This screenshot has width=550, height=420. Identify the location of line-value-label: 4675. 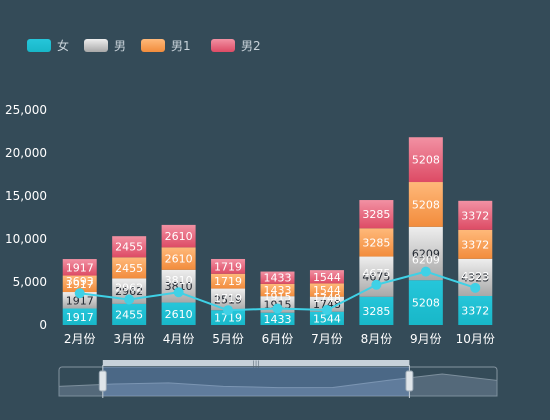
(376, 273).